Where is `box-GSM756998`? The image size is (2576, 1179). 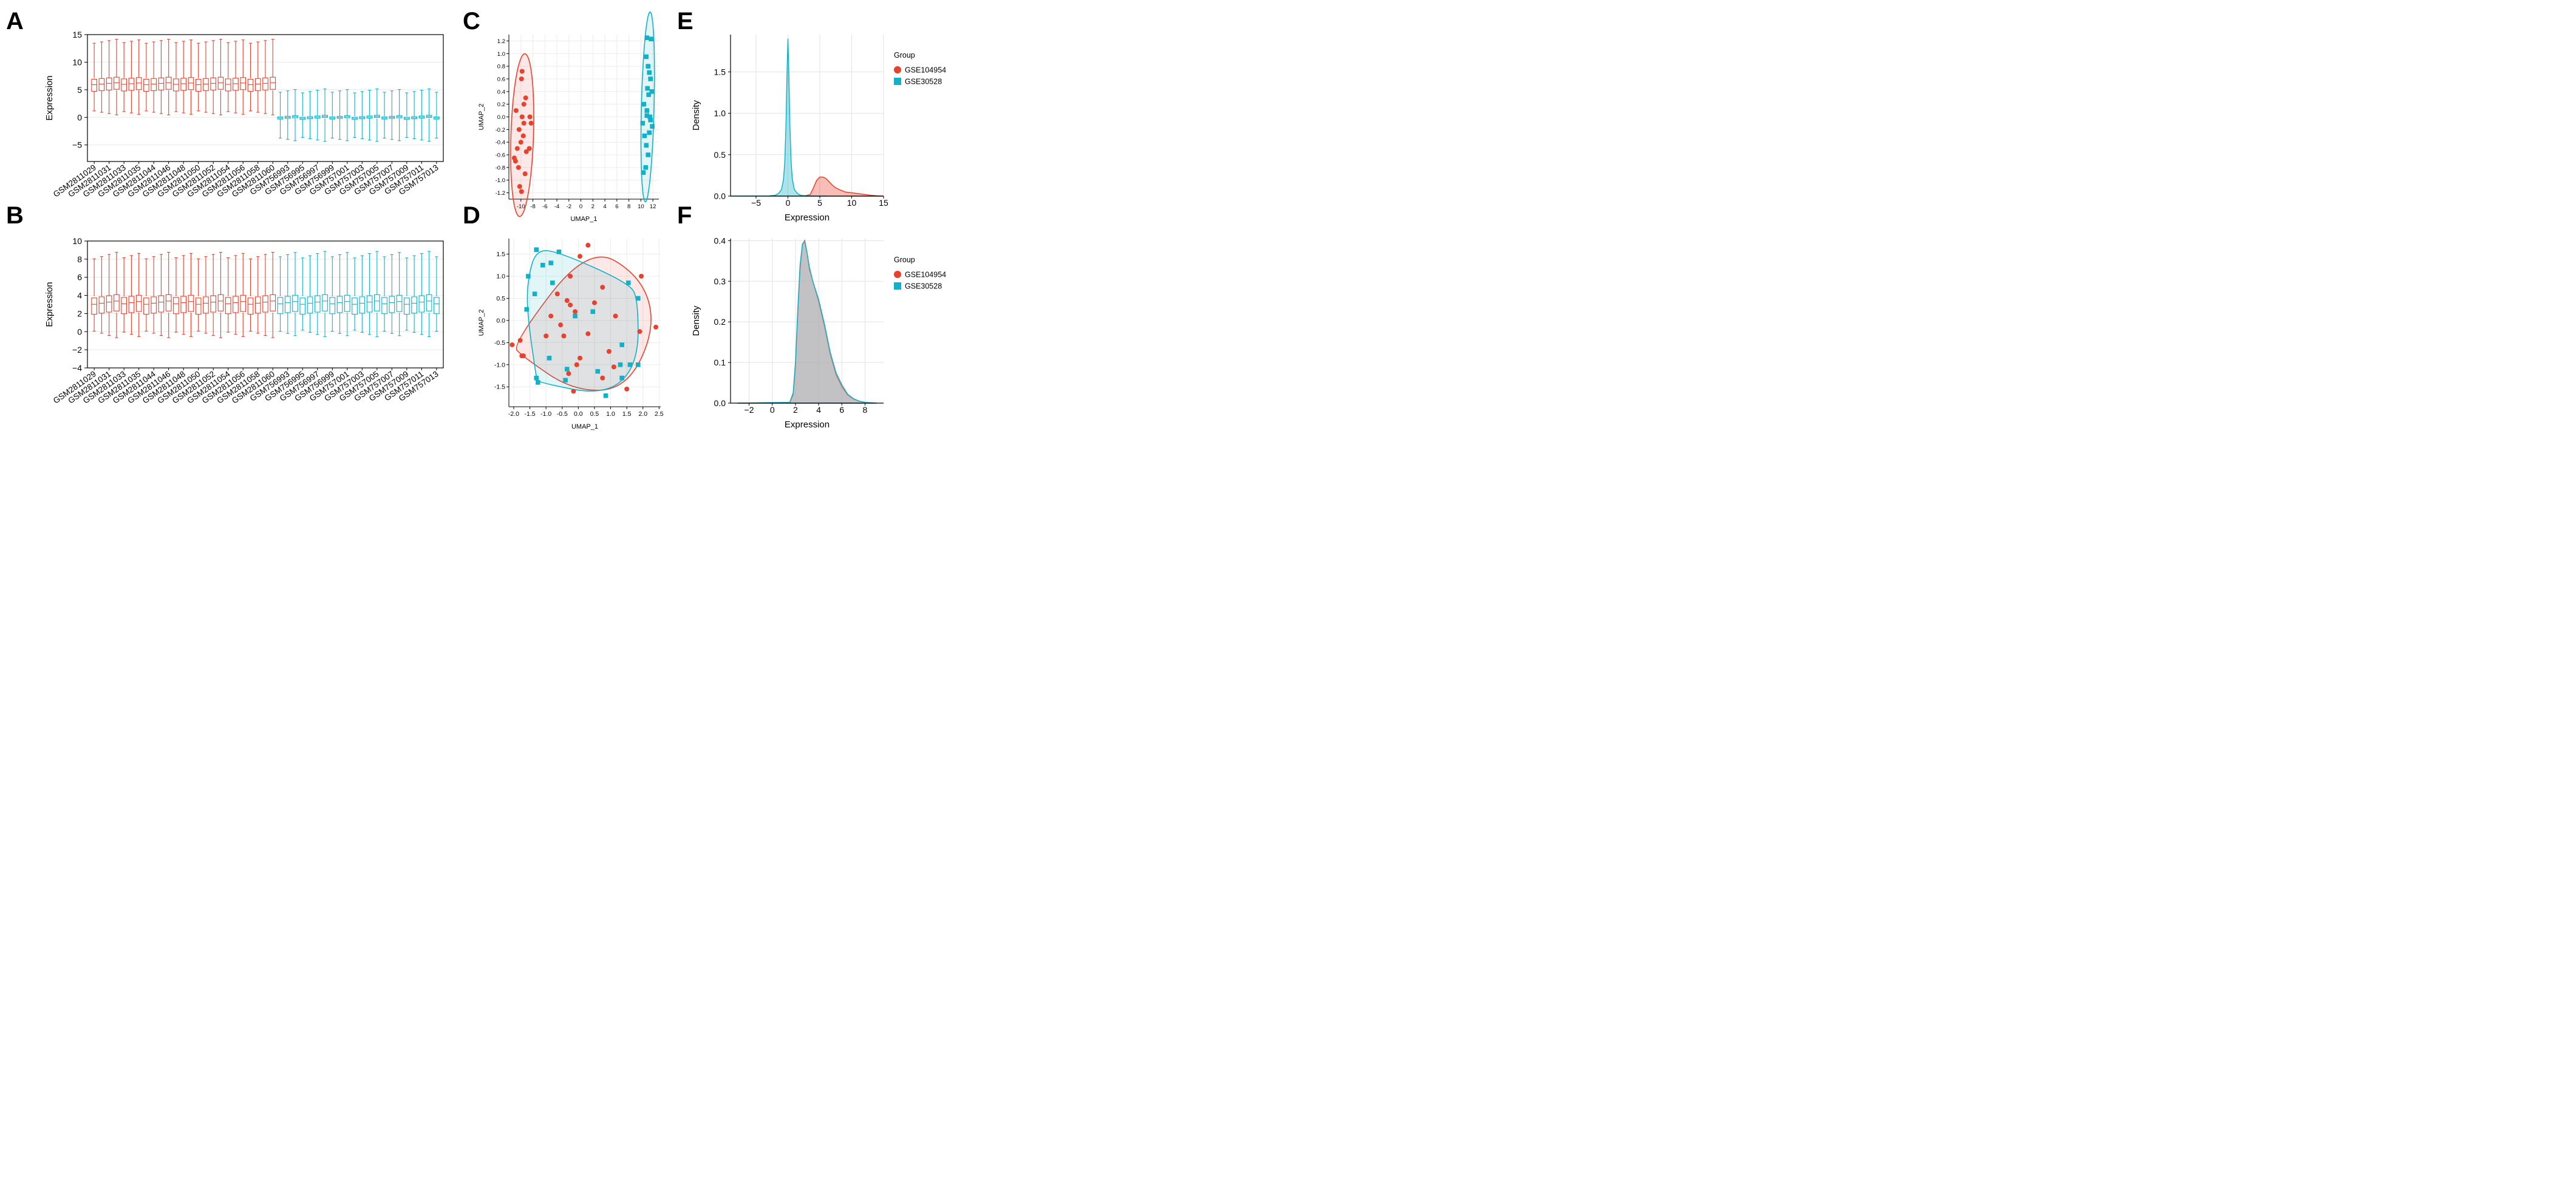
box-GSM756998 is located at coordinates (317, 116).